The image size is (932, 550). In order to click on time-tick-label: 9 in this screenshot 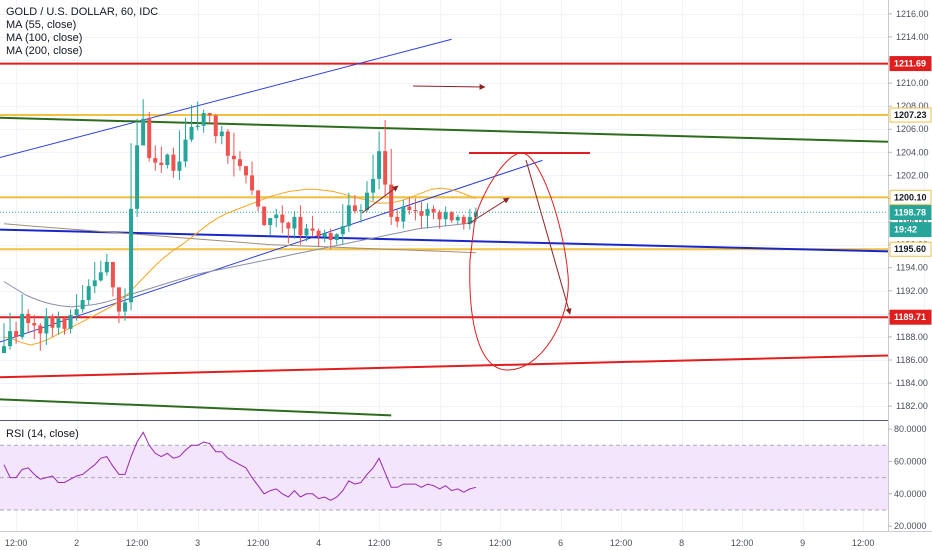, I will do `click(802, 543)`.